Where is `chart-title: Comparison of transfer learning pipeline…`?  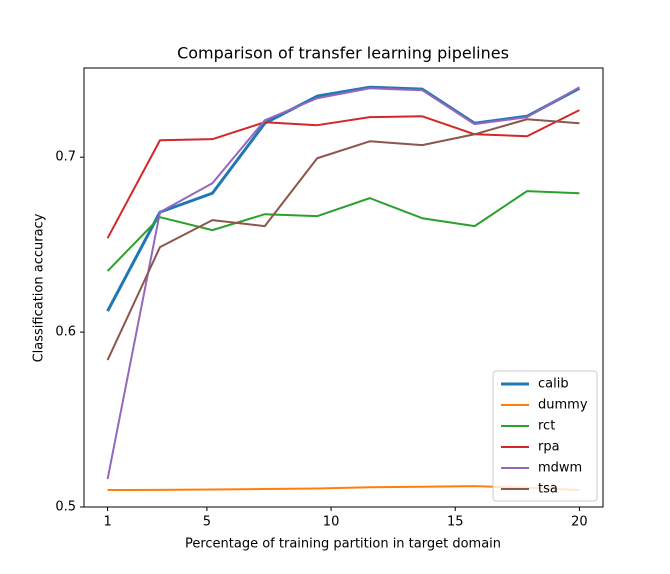 chart-title: Comparison of transfer learning pipeline… is located at coordinates (343, 53).